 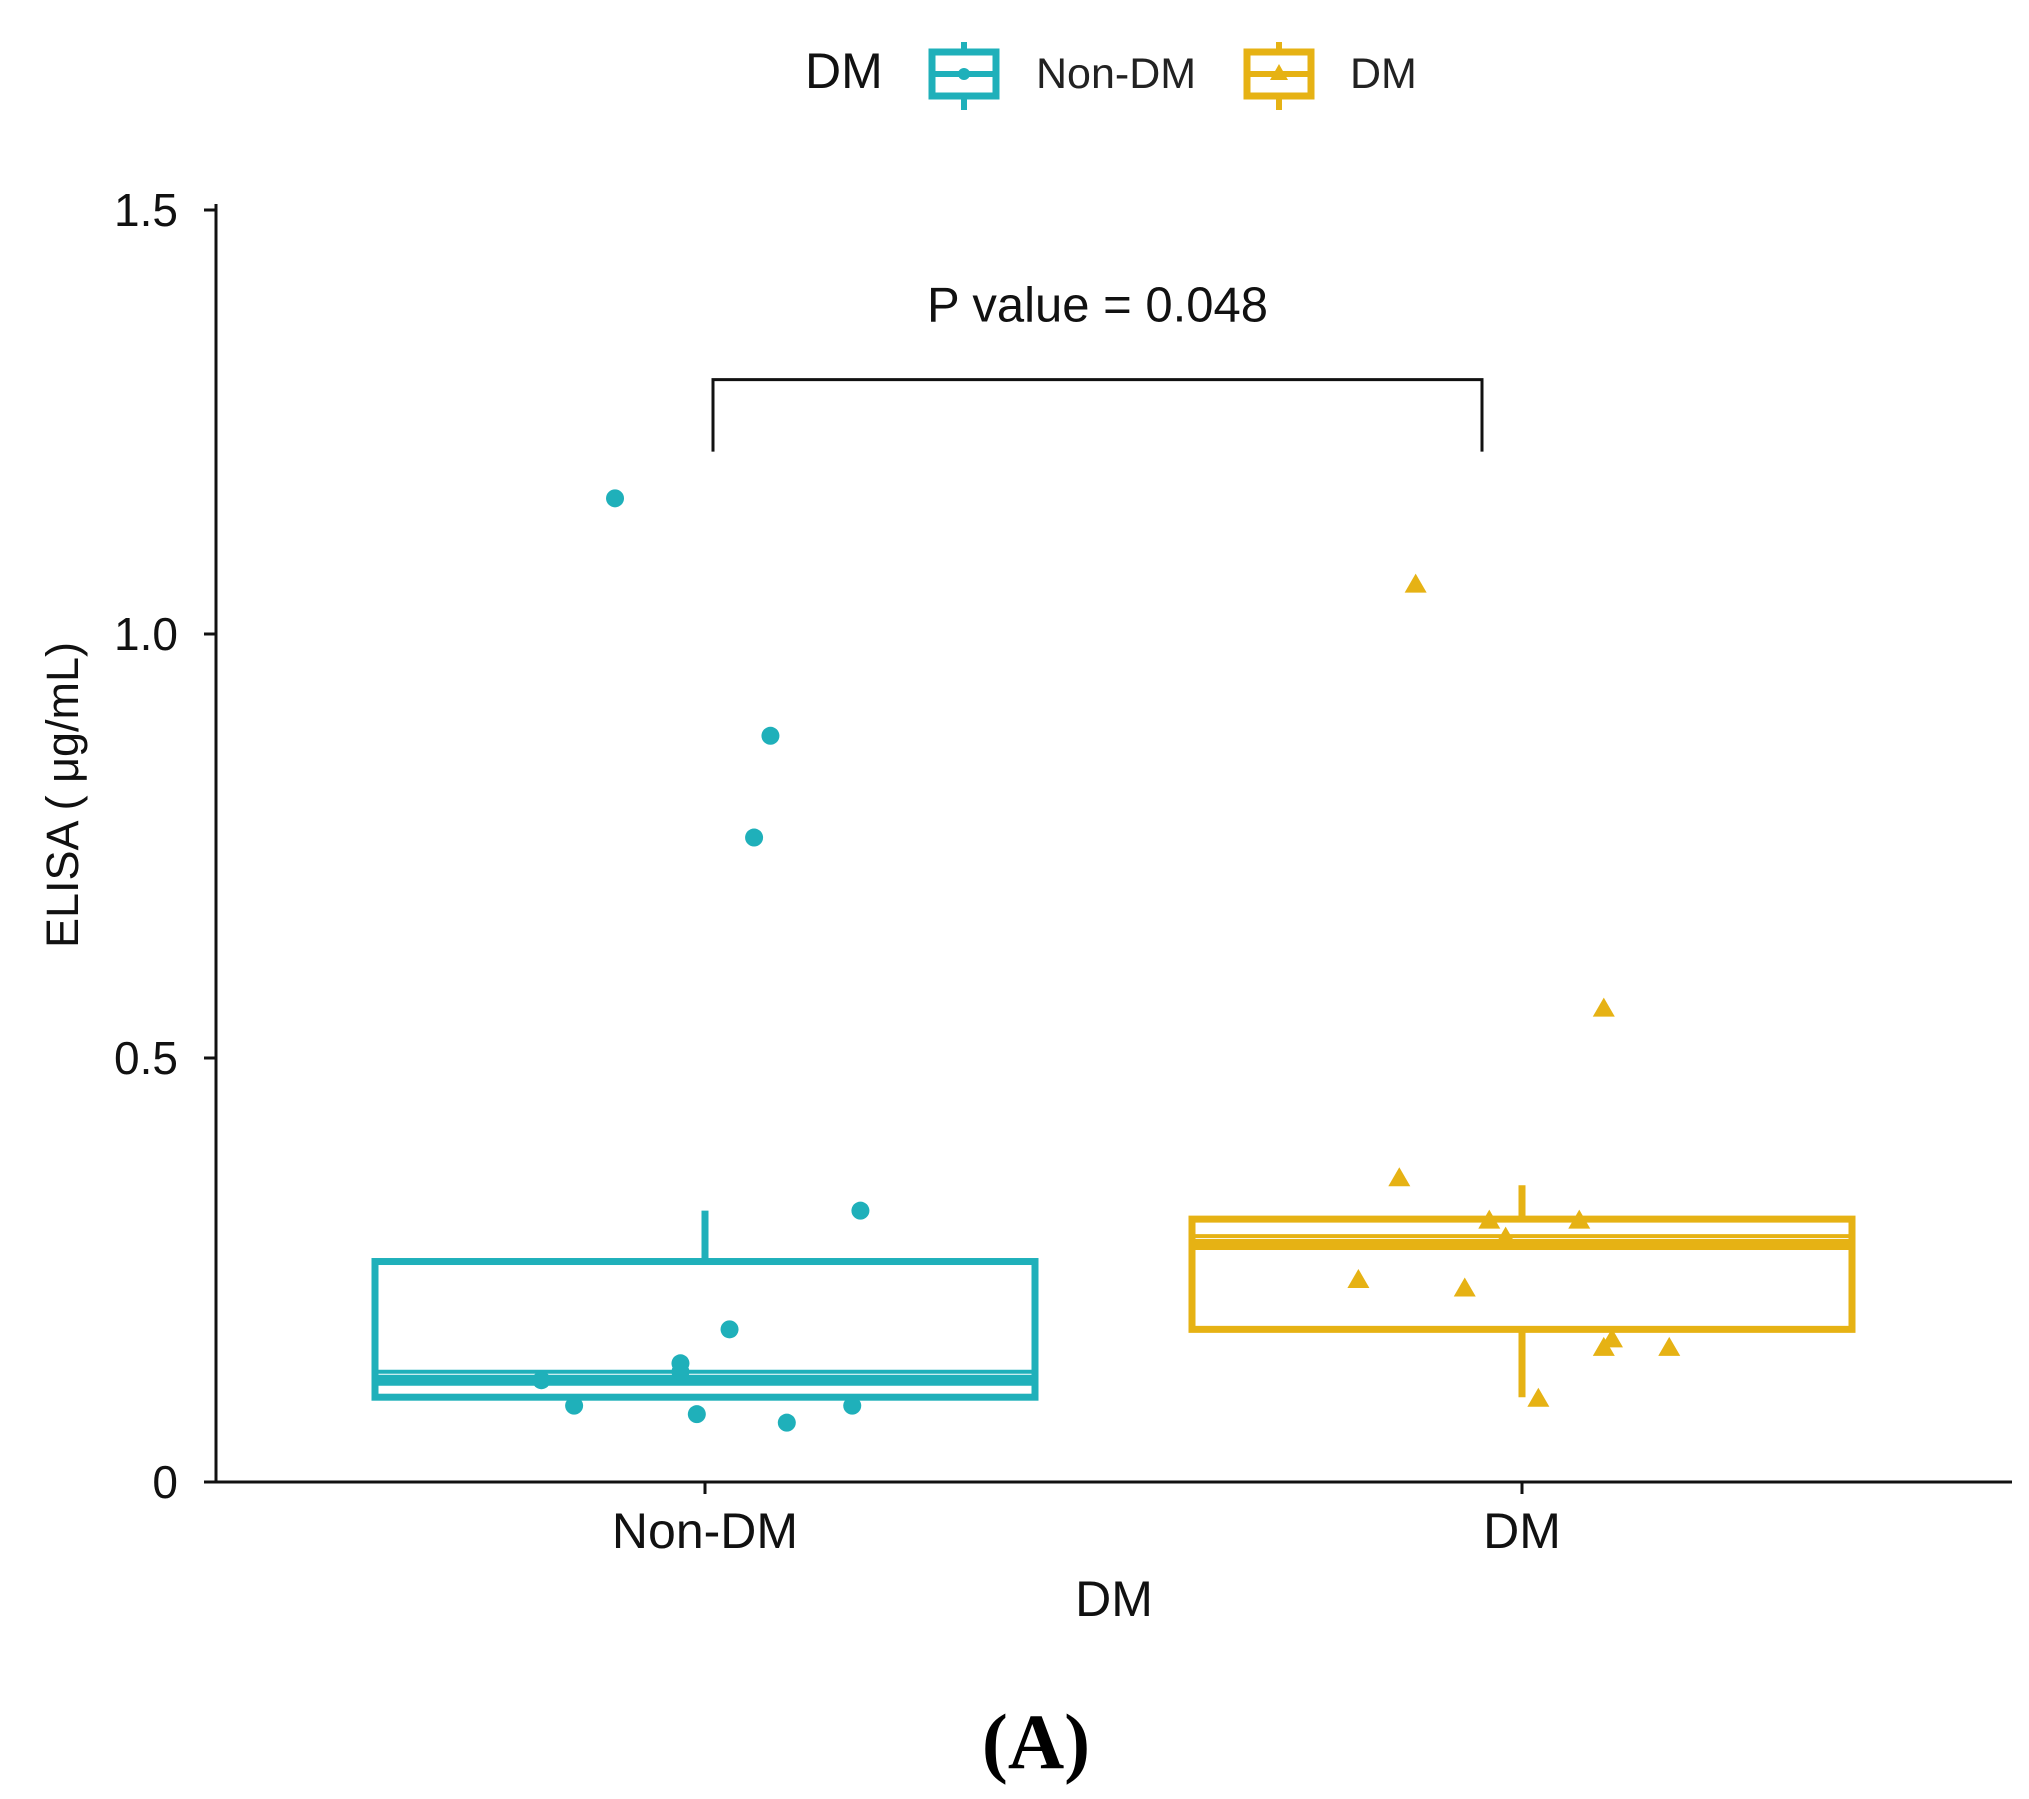 I want to click on legend-key-dm, so click(x=1279, y=76).